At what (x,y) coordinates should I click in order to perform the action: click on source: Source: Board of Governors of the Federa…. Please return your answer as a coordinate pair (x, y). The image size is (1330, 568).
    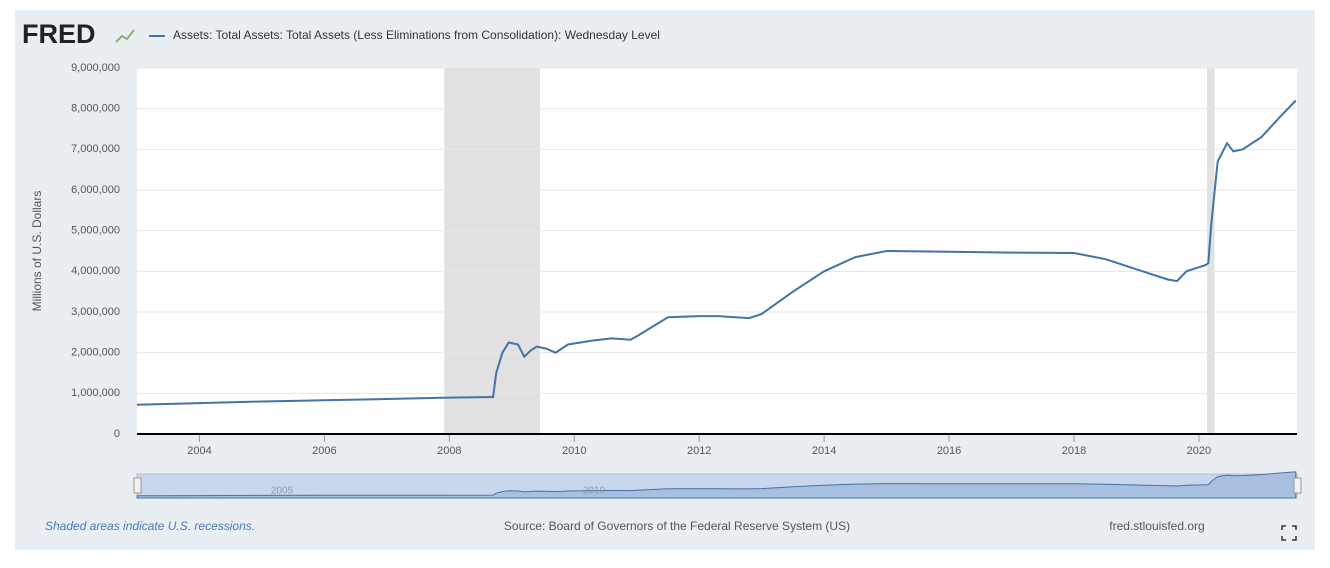
    Looking at the image, I should click on (677, 526).